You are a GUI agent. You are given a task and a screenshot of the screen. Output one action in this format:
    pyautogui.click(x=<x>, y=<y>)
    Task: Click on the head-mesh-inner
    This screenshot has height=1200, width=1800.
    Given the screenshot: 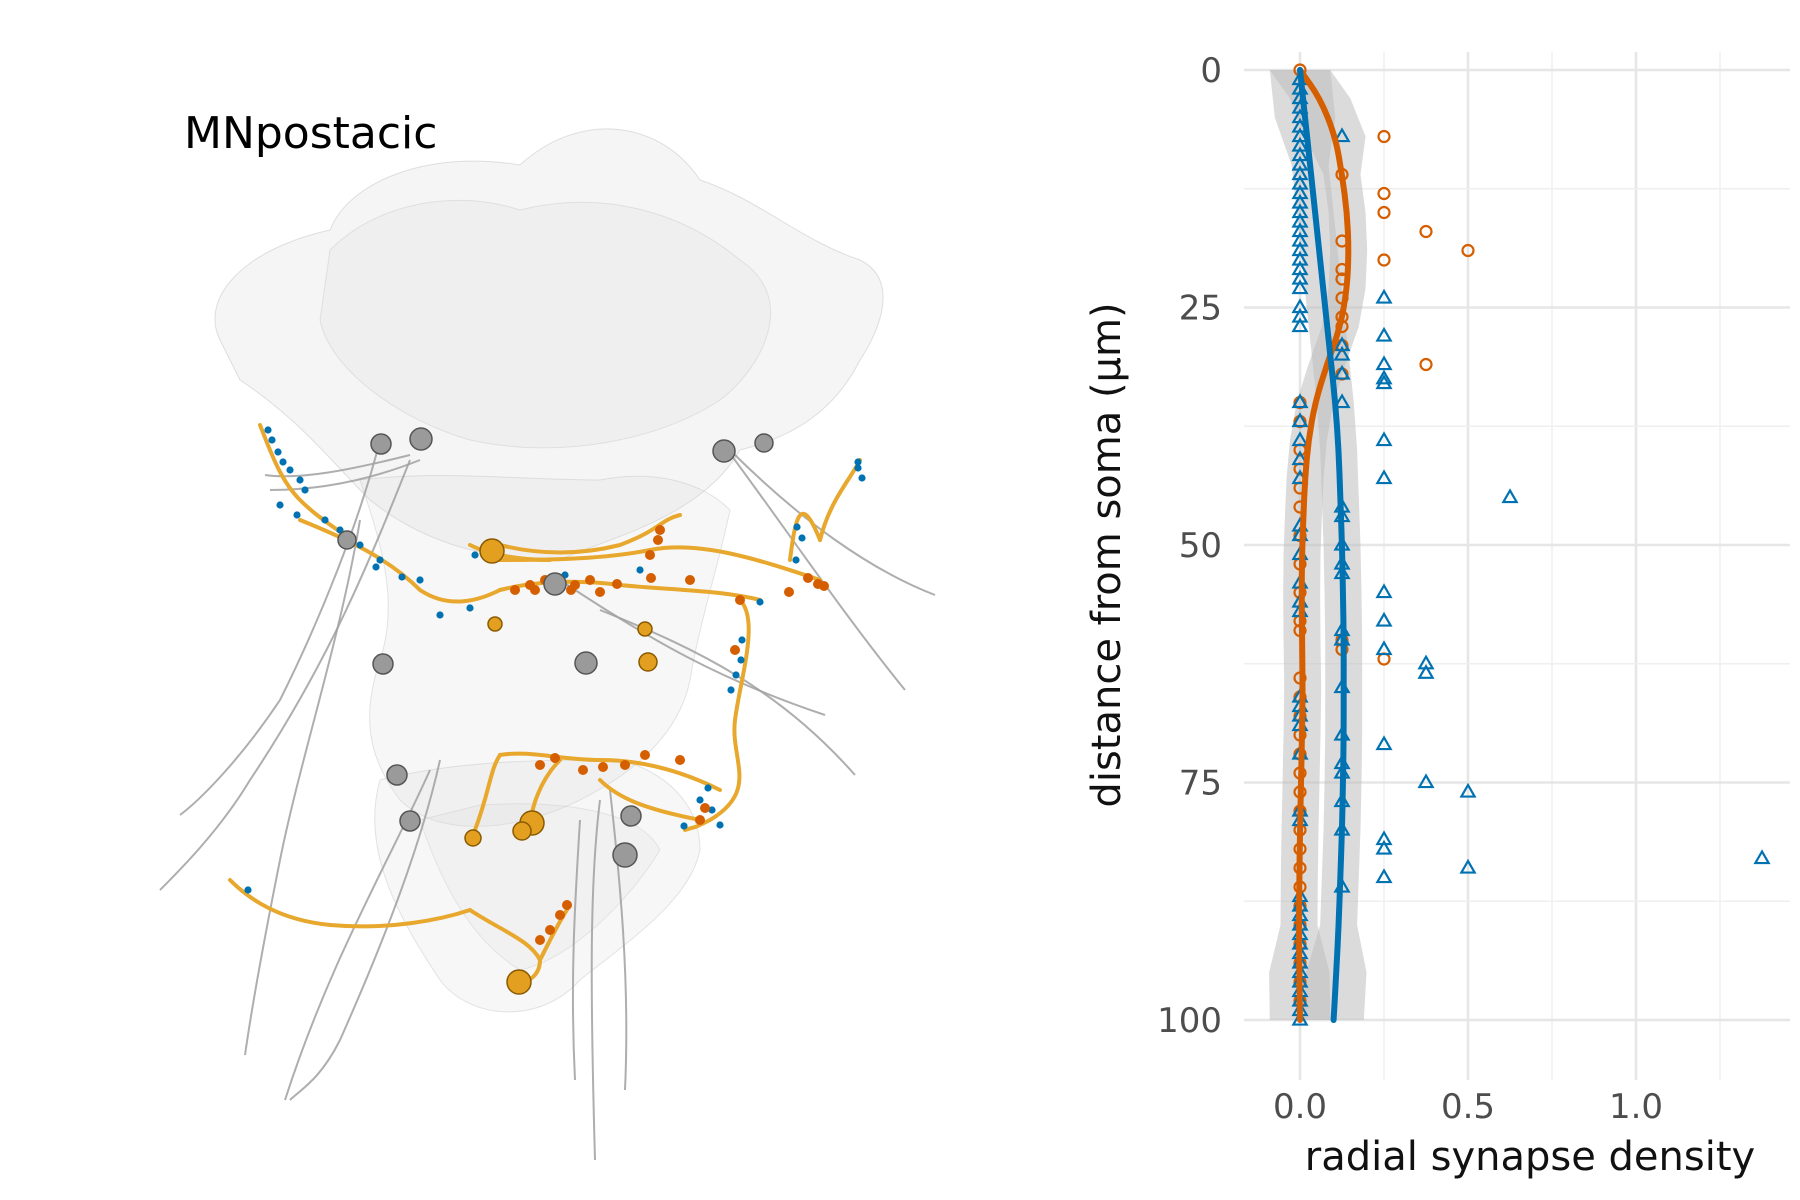 What is the action you would take?
    pyautogui.click(x=545, y=324)
    